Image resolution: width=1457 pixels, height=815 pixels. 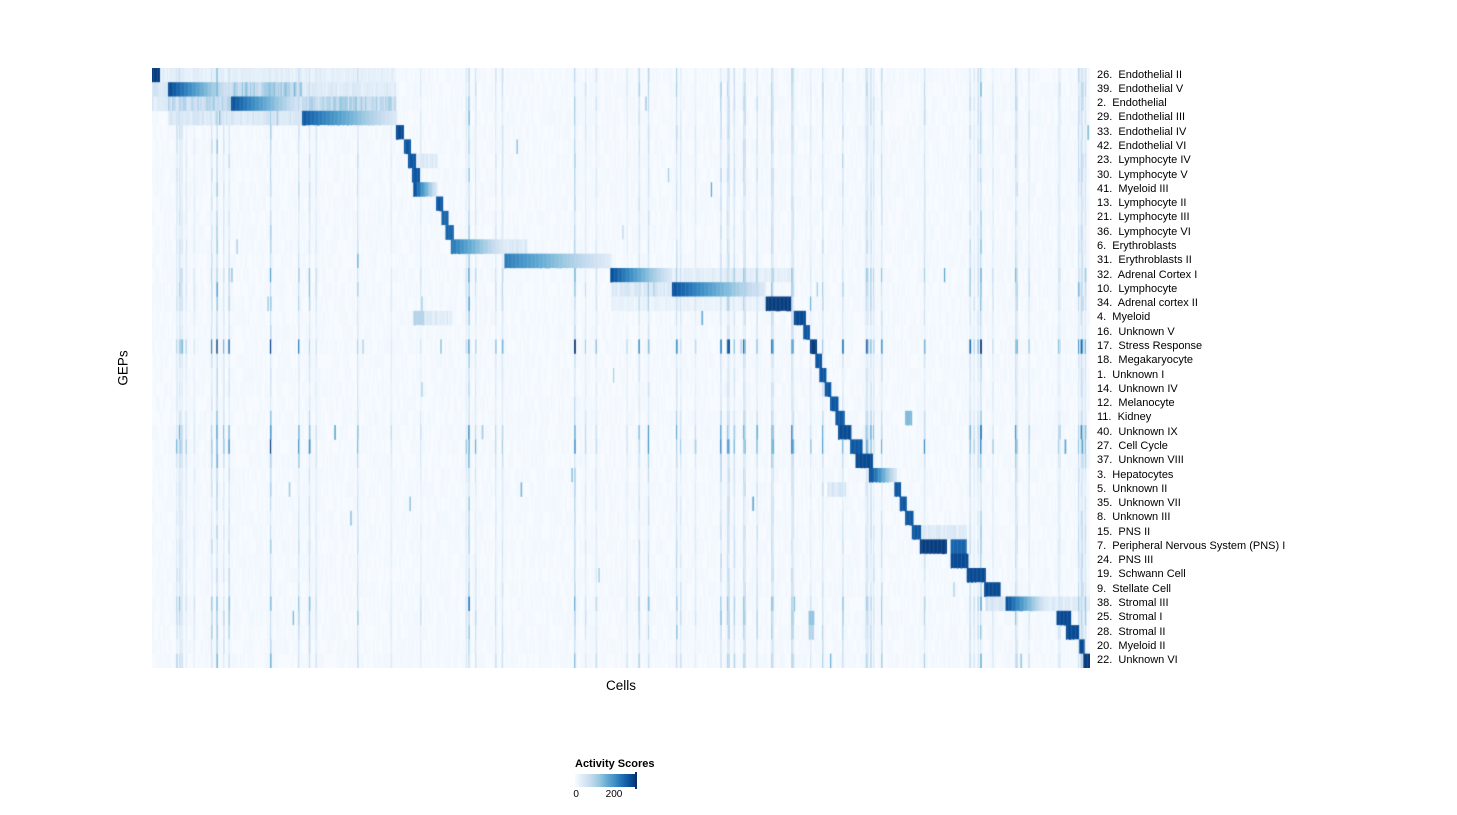 I want to click on row-label: 42. Endothelial VI, so click(x=1142, y=146).